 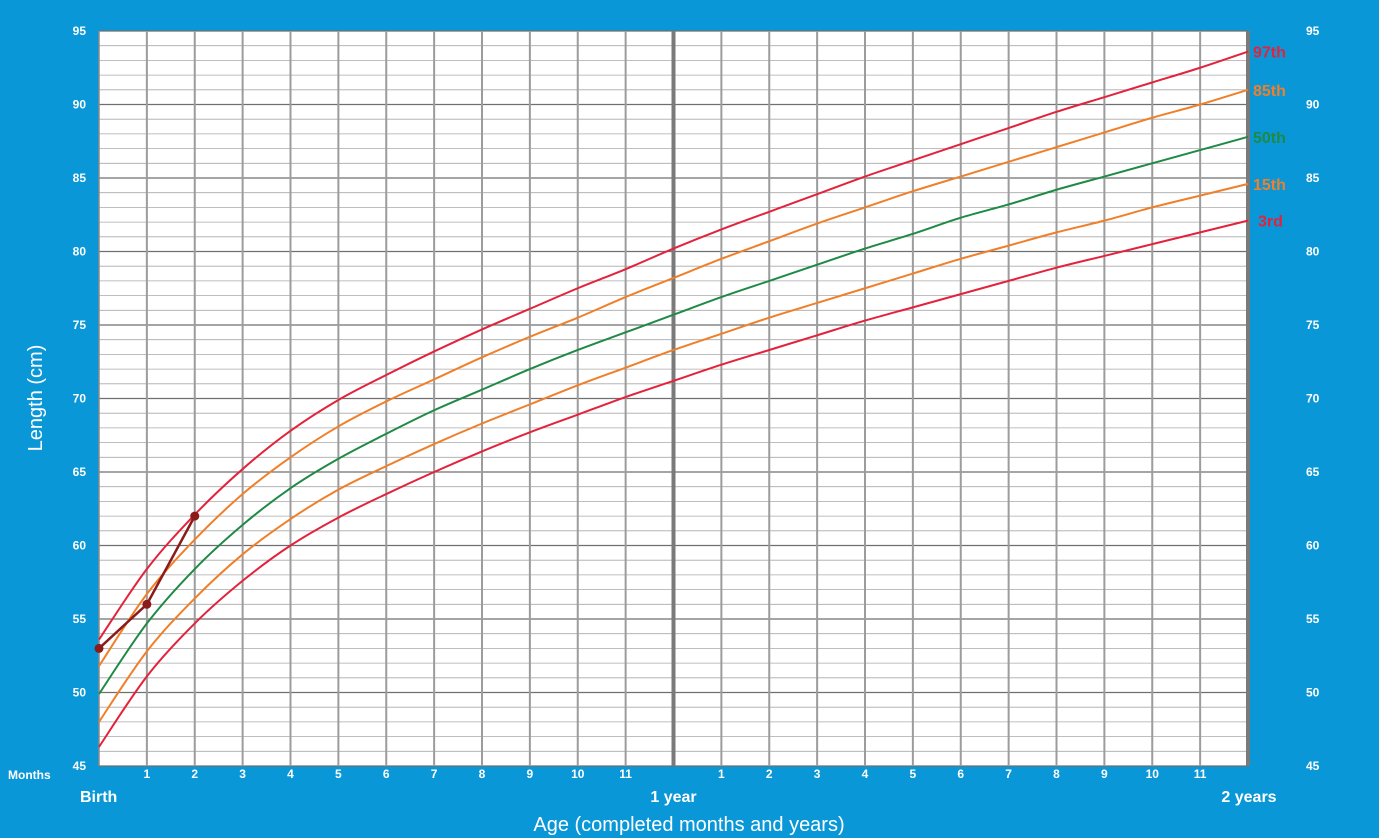 I want to click on y-axis-title: Length (cm), so click(x=36, y=398).